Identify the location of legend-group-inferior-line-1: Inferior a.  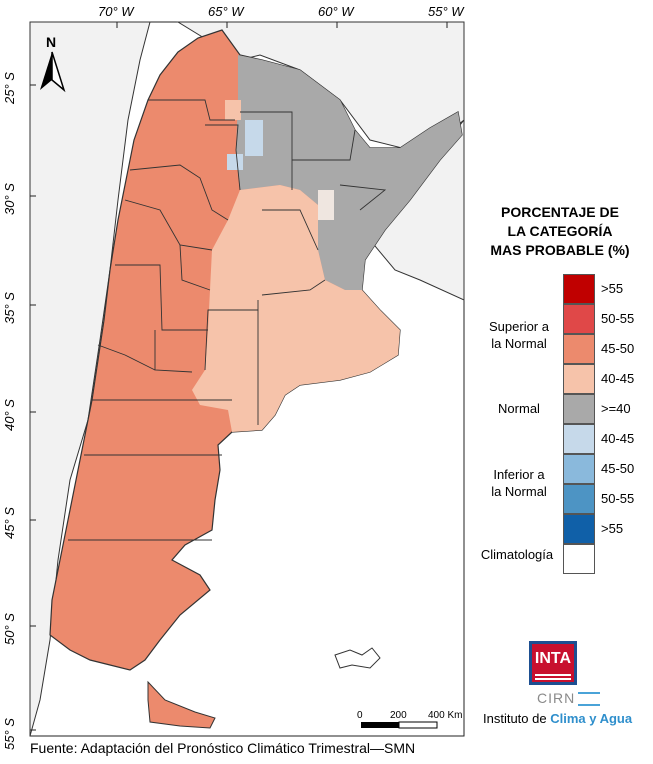
(519, 474).